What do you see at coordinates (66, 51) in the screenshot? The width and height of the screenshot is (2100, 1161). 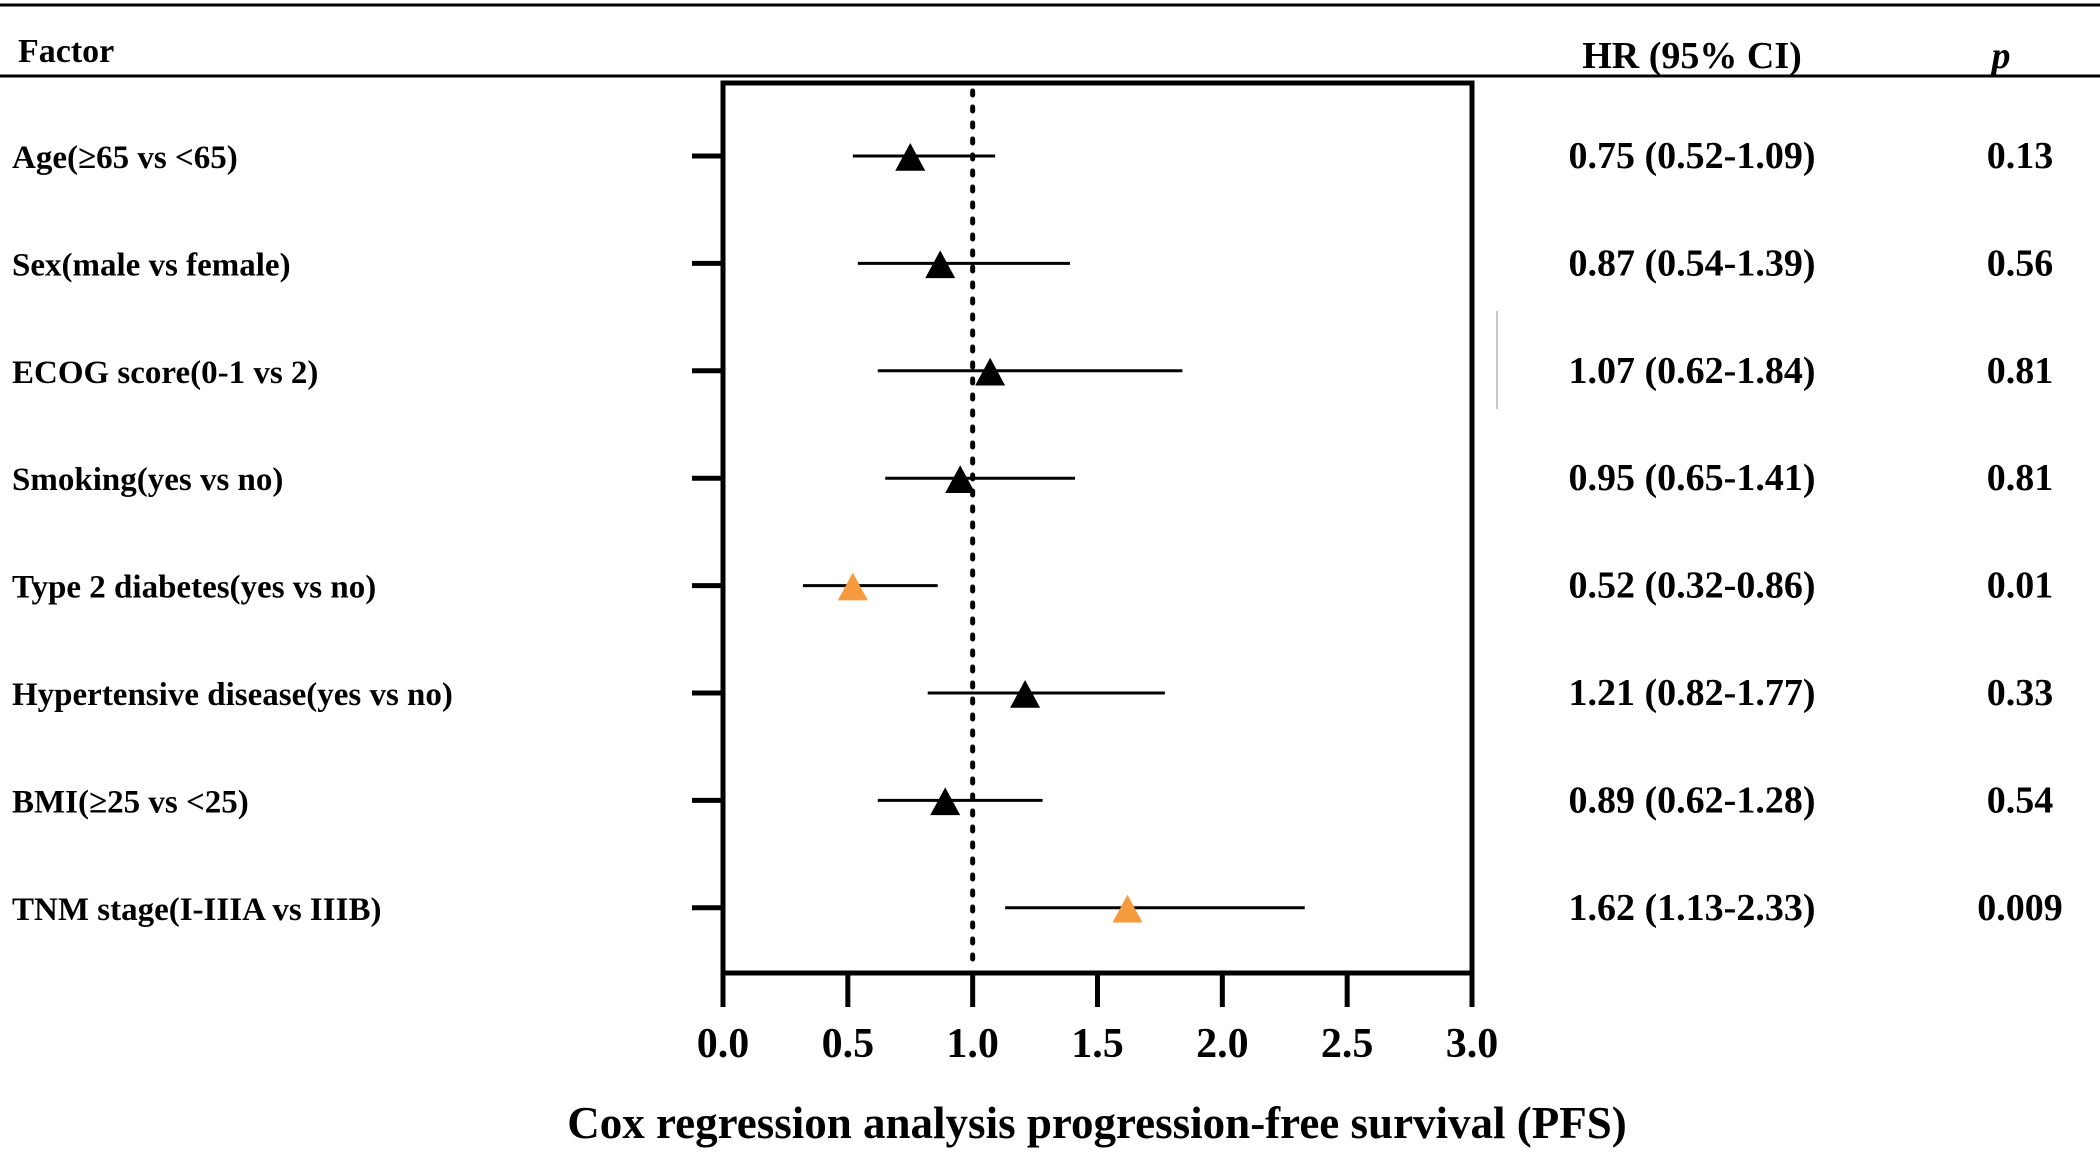 I see `header-factor: Factor` at bounding box center [66, 51].